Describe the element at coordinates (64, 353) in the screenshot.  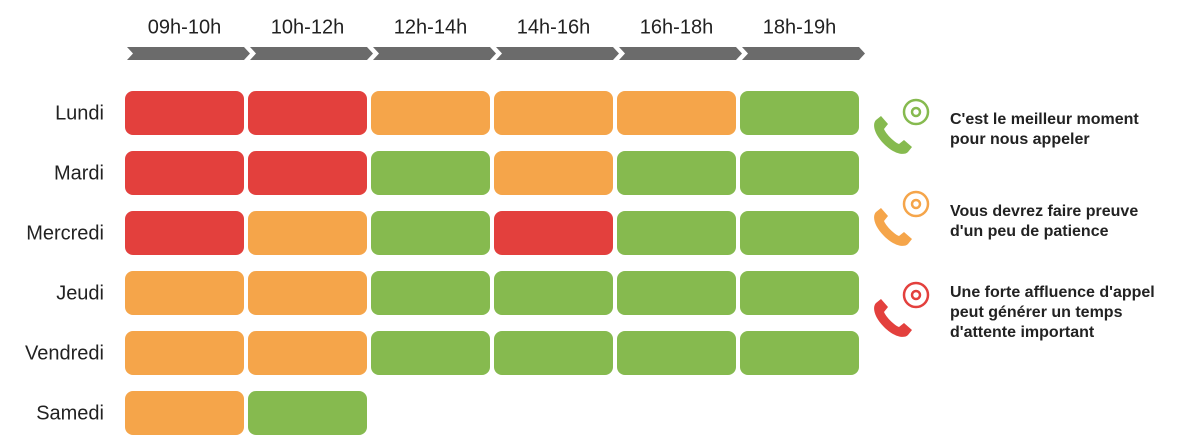
I see `day-label: Vendredi` at that location.